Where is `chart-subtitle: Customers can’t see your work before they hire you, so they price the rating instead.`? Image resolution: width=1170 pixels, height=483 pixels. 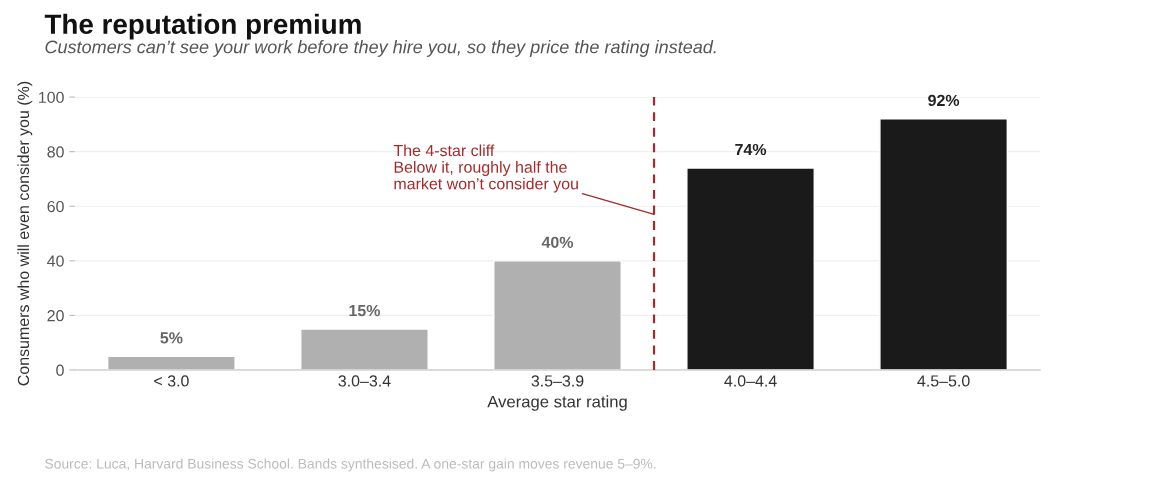
chart-subtitle: Customers can’t see your work before they hire you, so they price the rating instead. is located at coordinates (380, 48).